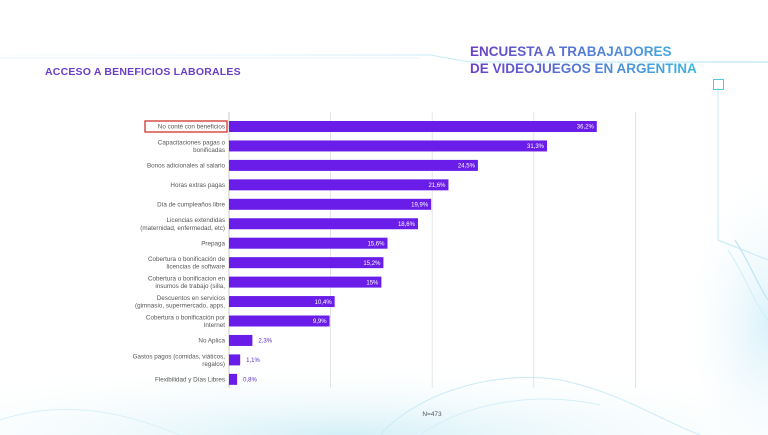 The height and width of the screenshot is (435, 768). What do you see at coordinates (182, 228) in the screenshot?
I see `category-label-line: (maternidad, enfermedad, etc)` at bounding box center [182, 228].